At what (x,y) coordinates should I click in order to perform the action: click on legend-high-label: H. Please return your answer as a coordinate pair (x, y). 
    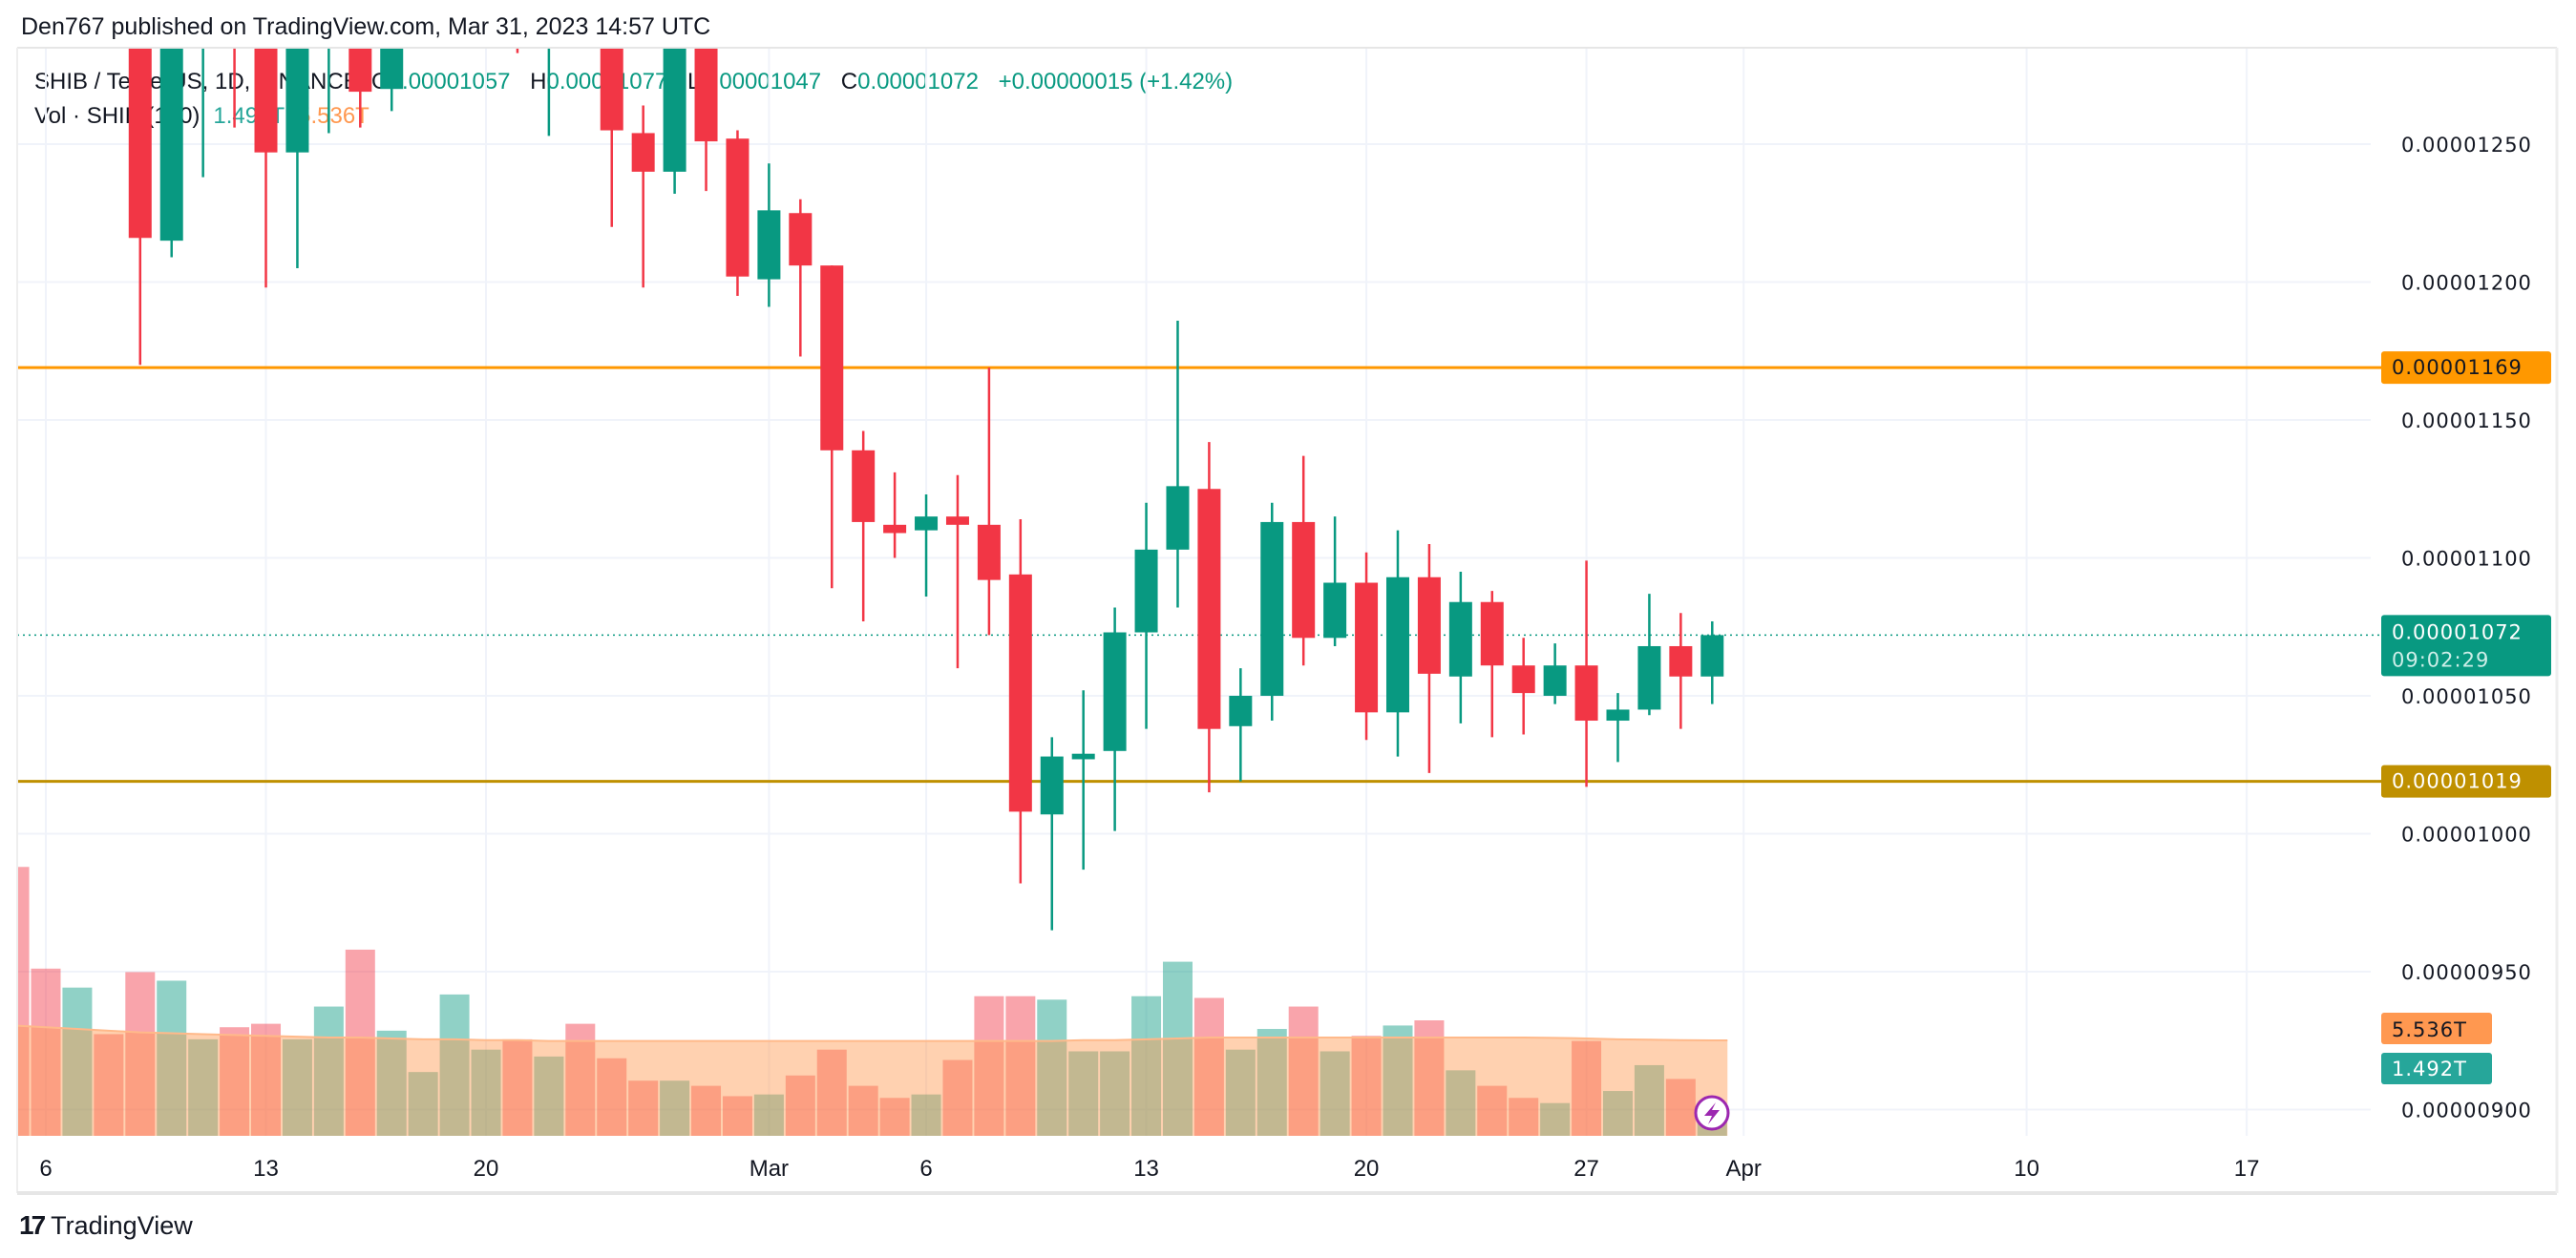
    Looking at the image, I should click on (538, 81).